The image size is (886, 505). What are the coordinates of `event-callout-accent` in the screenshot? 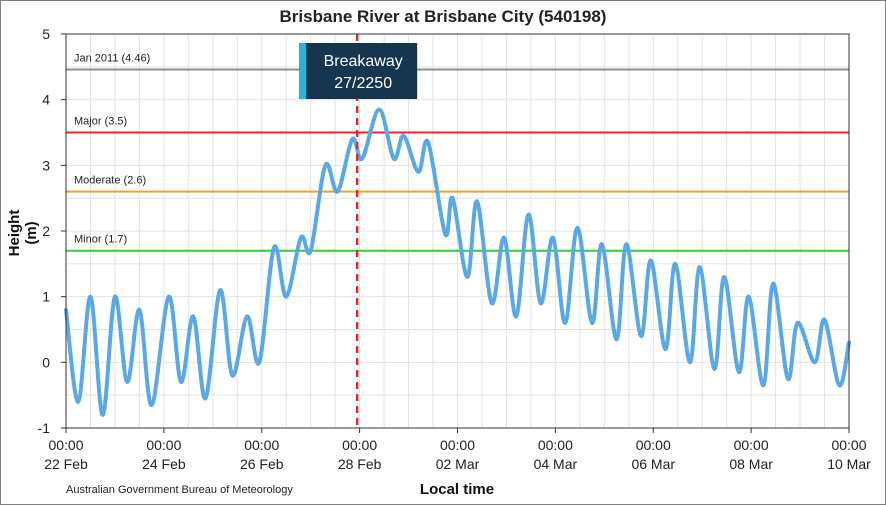 It's located at (303, 71).